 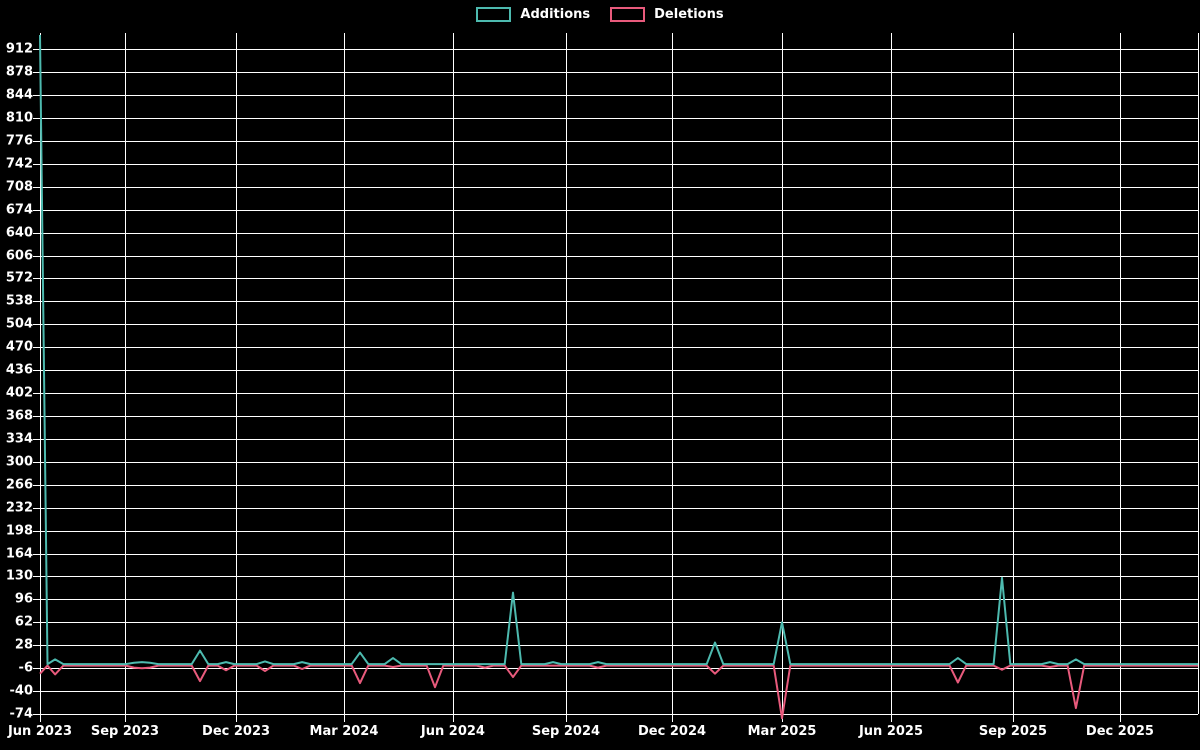 I want to click on x-tick-label: Jun 2025, so click(x=891, y=731).